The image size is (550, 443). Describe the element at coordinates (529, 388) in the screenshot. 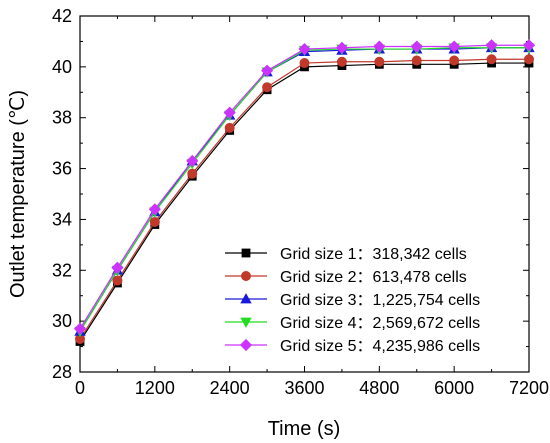

I see `x-tick-label: 7200` at that location.